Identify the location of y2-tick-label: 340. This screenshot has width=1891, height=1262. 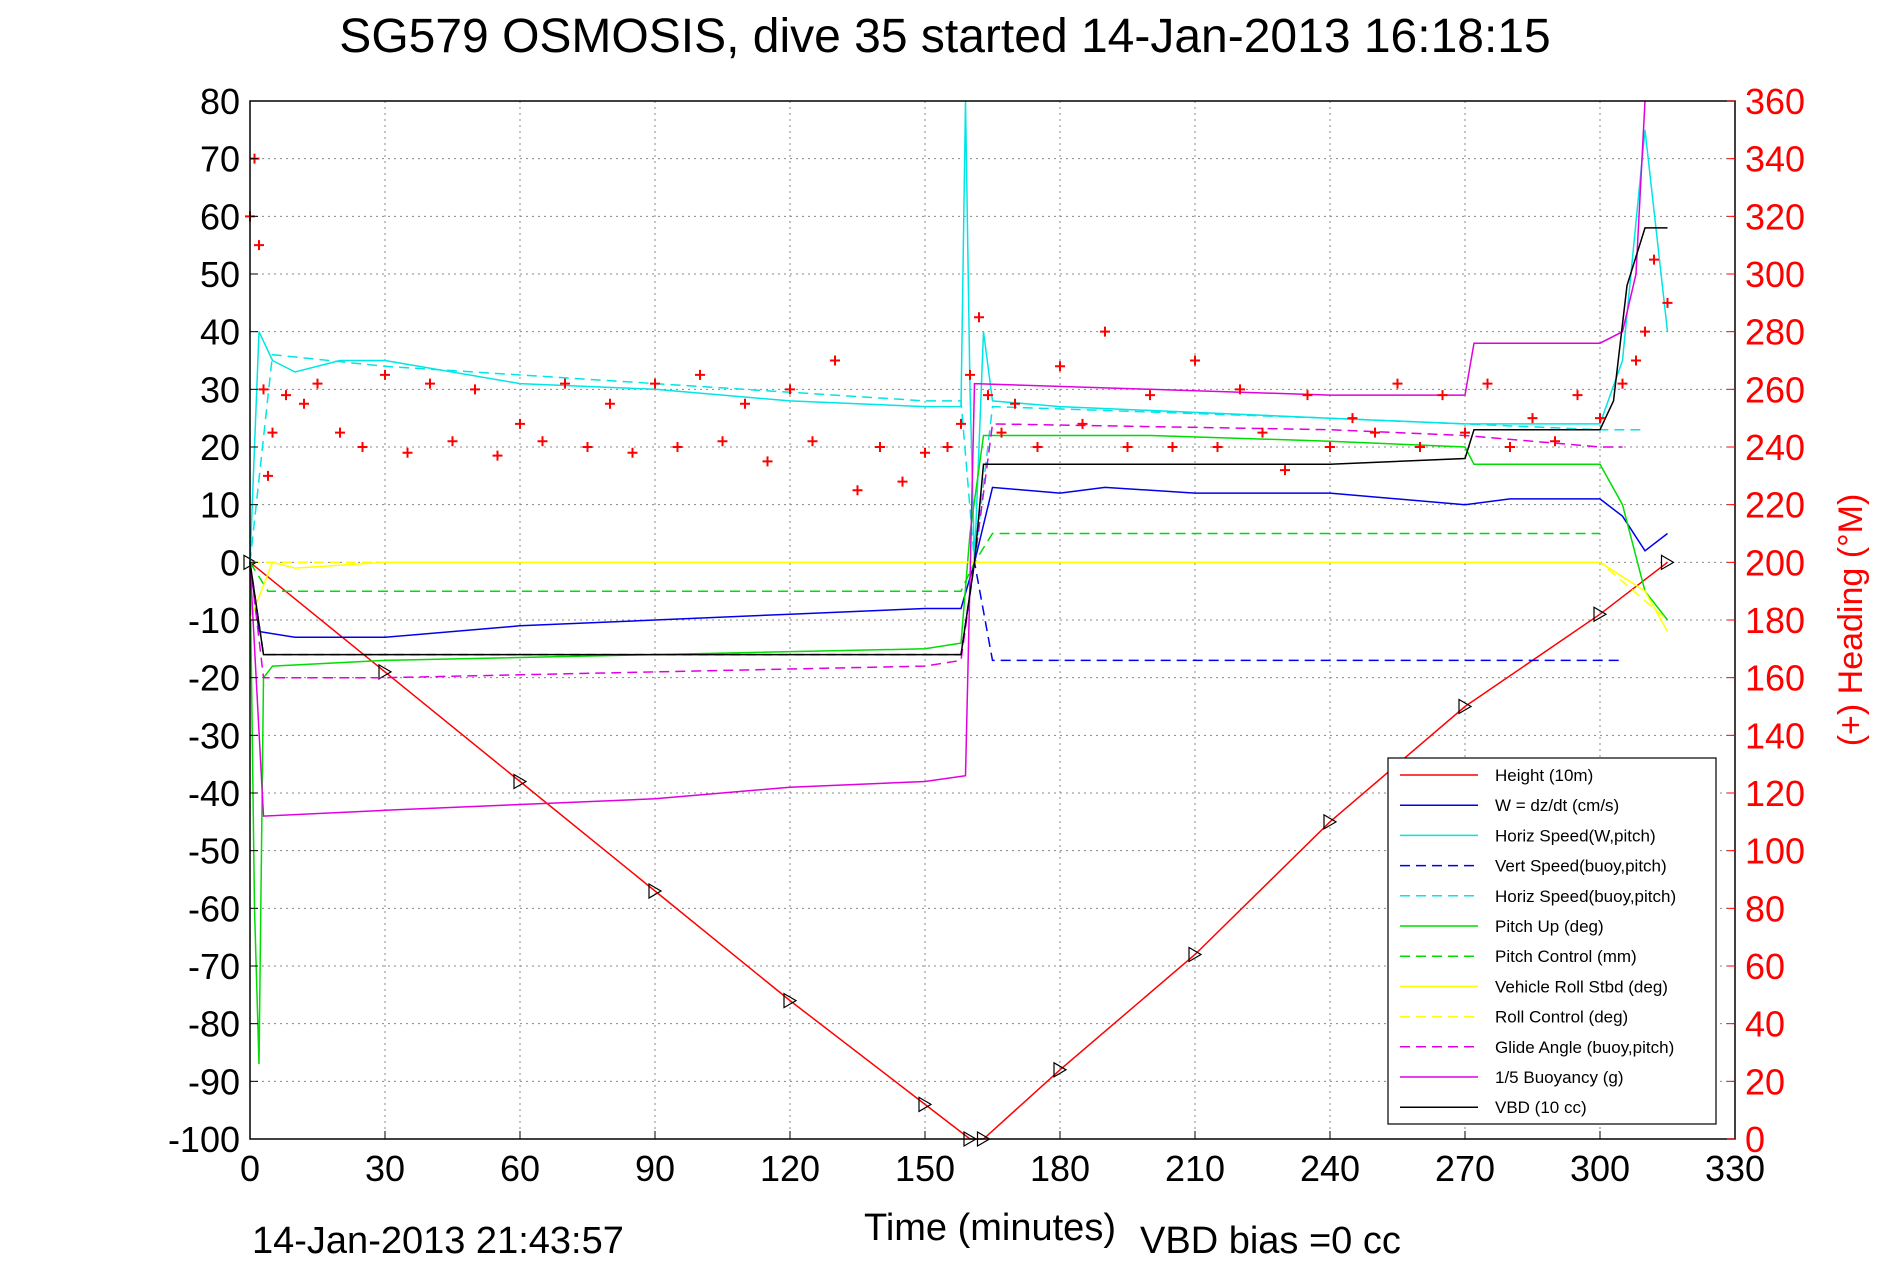
(1775, 159).